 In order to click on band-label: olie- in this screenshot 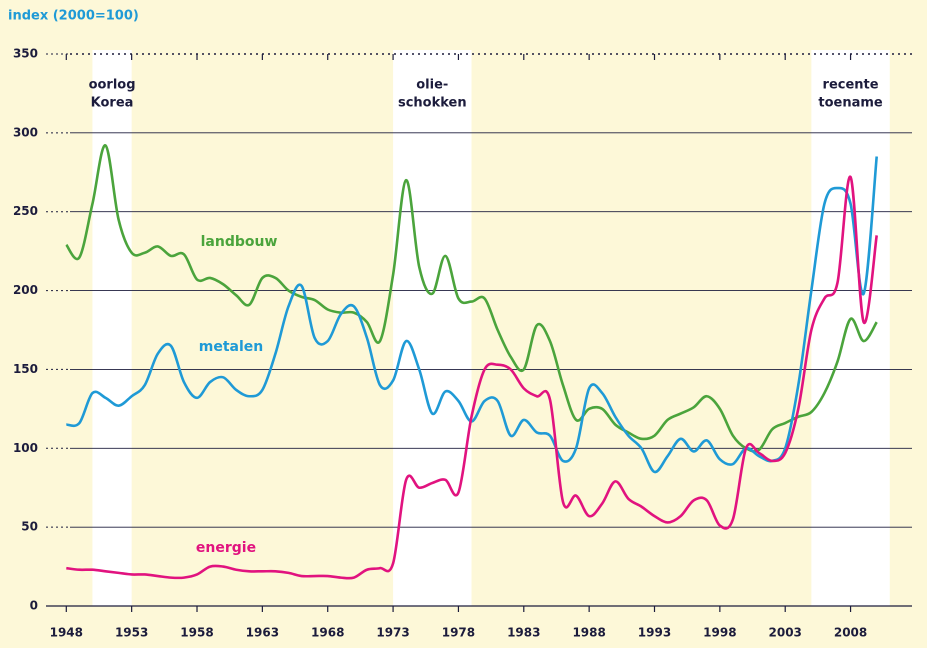, I will do `click(432, 85)`.